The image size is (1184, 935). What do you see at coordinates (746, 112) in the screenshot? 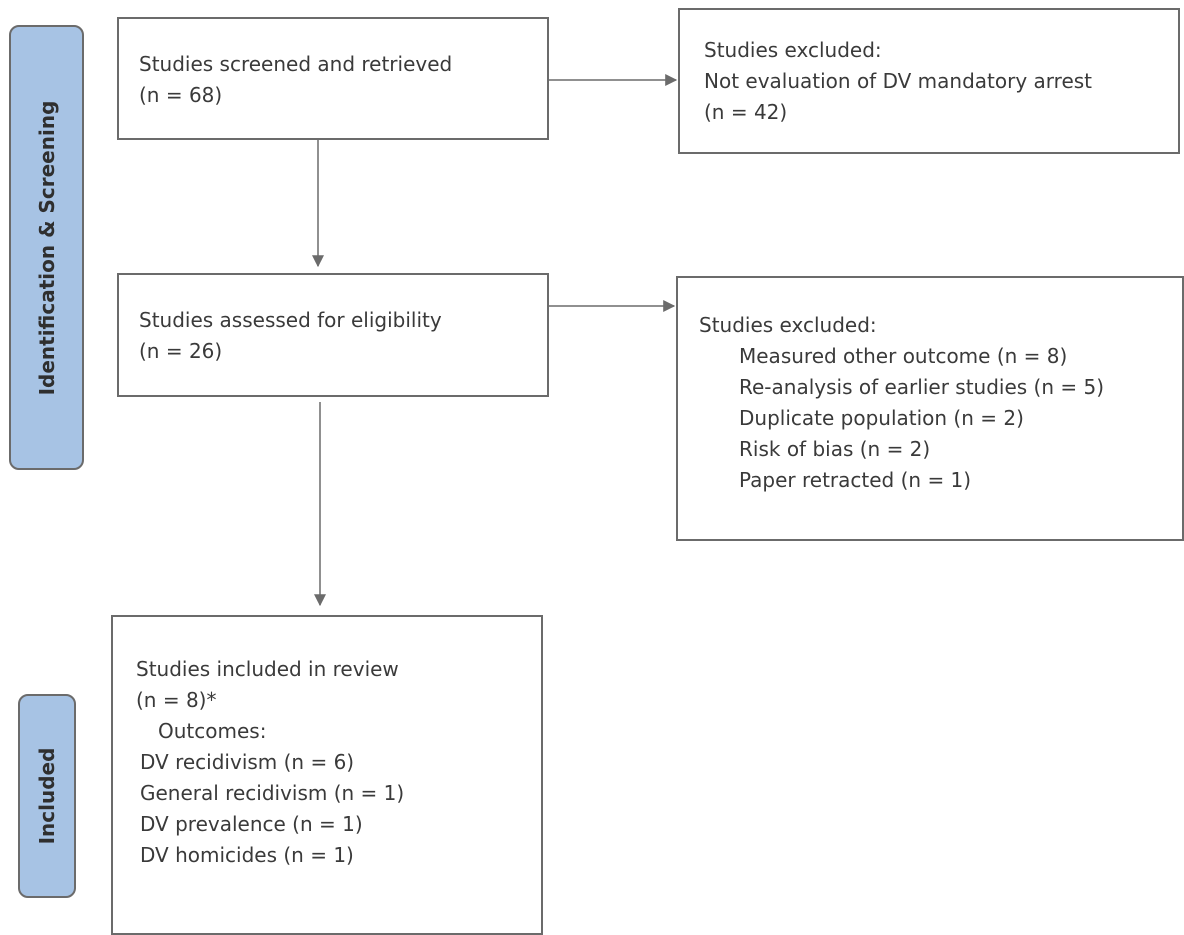
I see `excluded1-count: (n = 42)` at bounding box center [746, 112].